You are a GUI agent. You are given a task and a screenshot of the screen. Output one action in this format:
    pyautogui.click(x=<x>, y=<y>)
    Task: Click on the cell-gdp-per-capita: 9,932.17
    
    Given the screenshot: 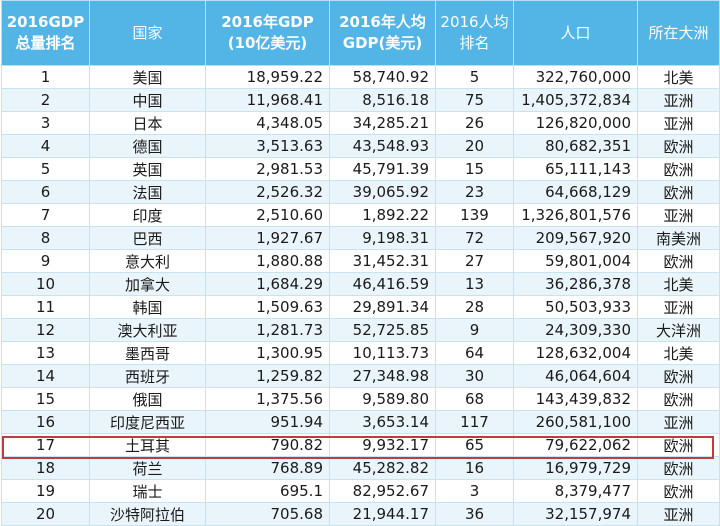 What is the action you would take?
    pyautogui.click(x=382, y=445)
    